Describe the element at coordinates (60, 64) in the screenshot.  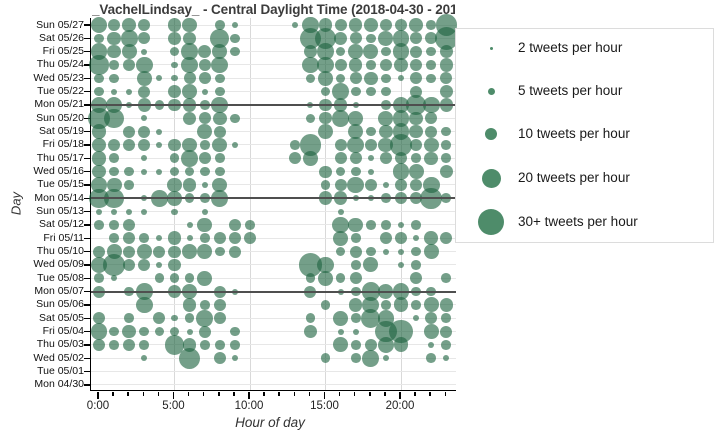
I see `day-tick-label: Thu 05/24` at that location.